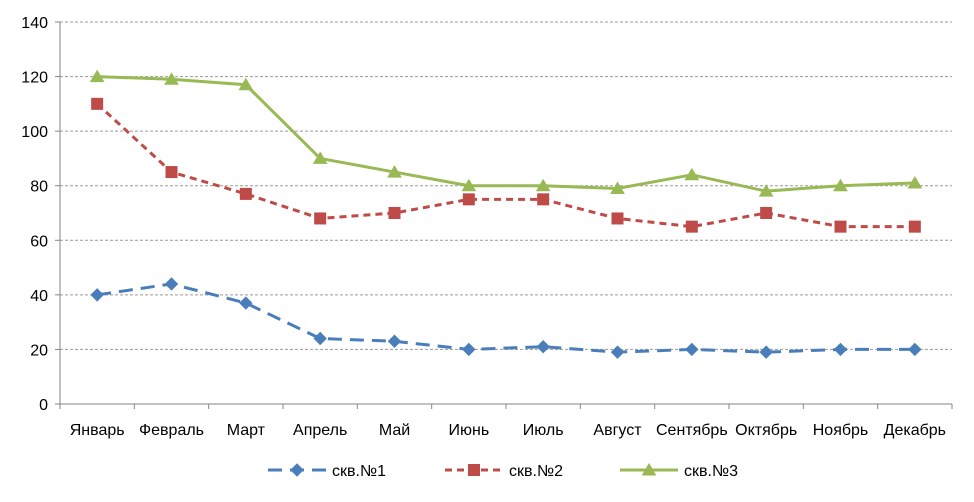 This screenshot has height=502, width=974. Describe the element at coordinates (841, 430) in the screenshot. I see `x-tick-label: Ноябрь` at that location.